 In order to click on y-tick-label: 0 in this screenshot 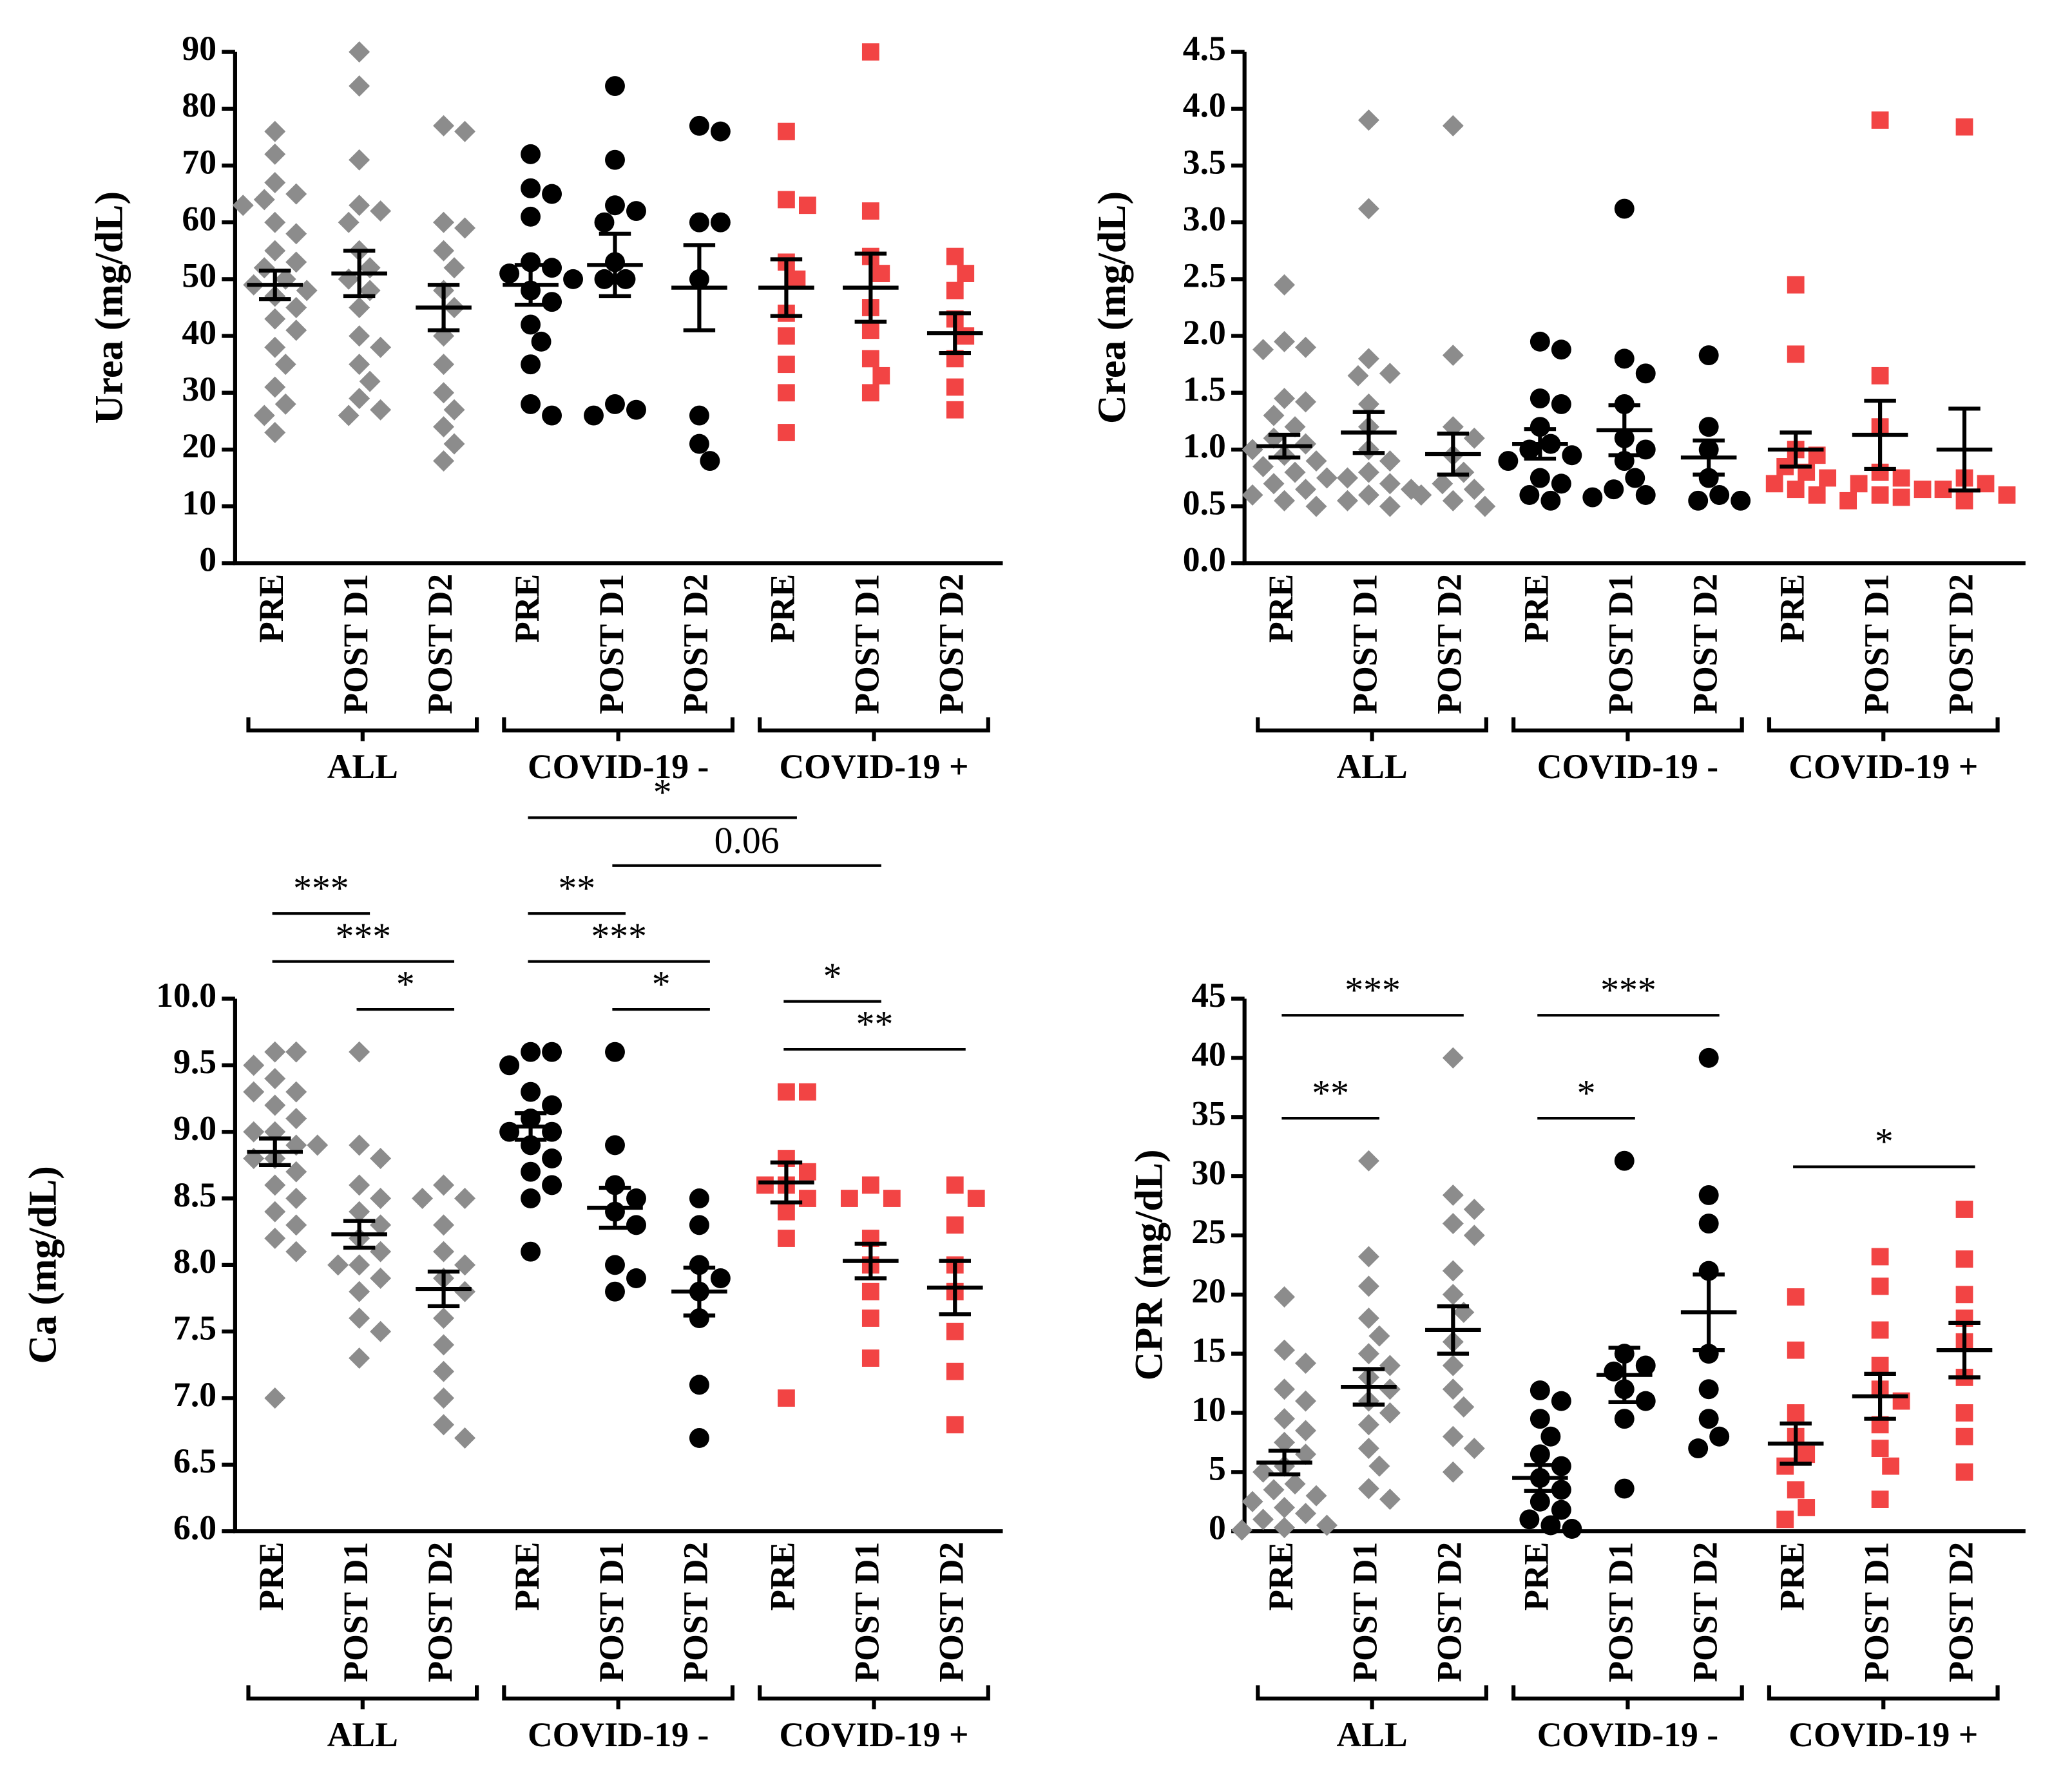, I will do `click(1217, 1528)`.